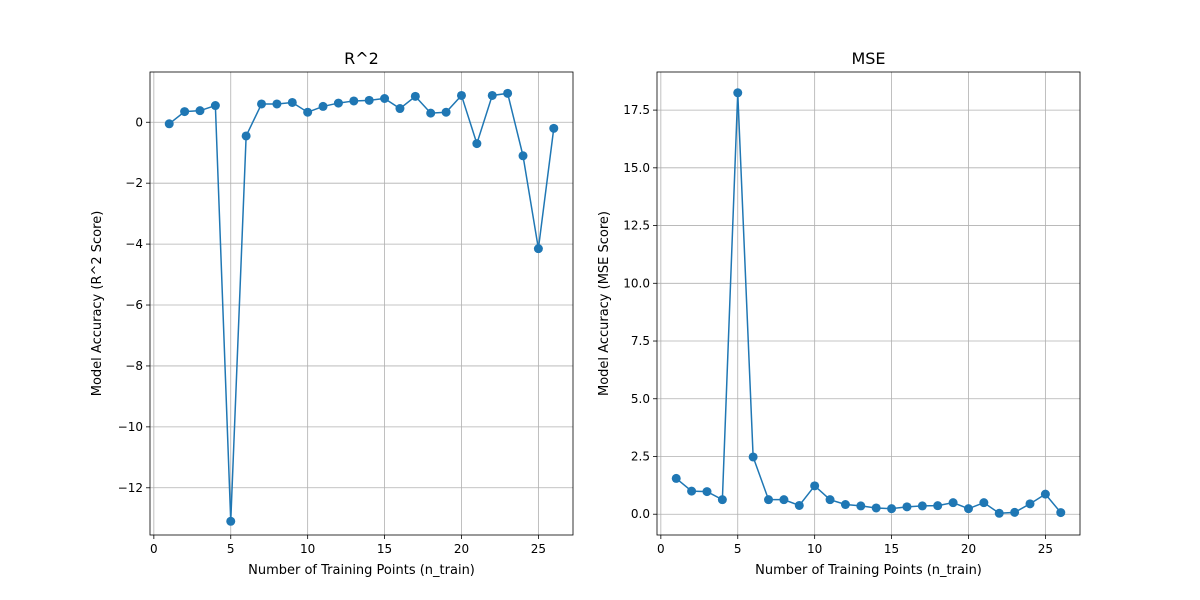 The height and width of the screenshot is (600, 1200). What do you see at coordinates (139, 122) in the screenshot?
I see `r2-y-tick-label: 0` at bounding box center [139, 122].